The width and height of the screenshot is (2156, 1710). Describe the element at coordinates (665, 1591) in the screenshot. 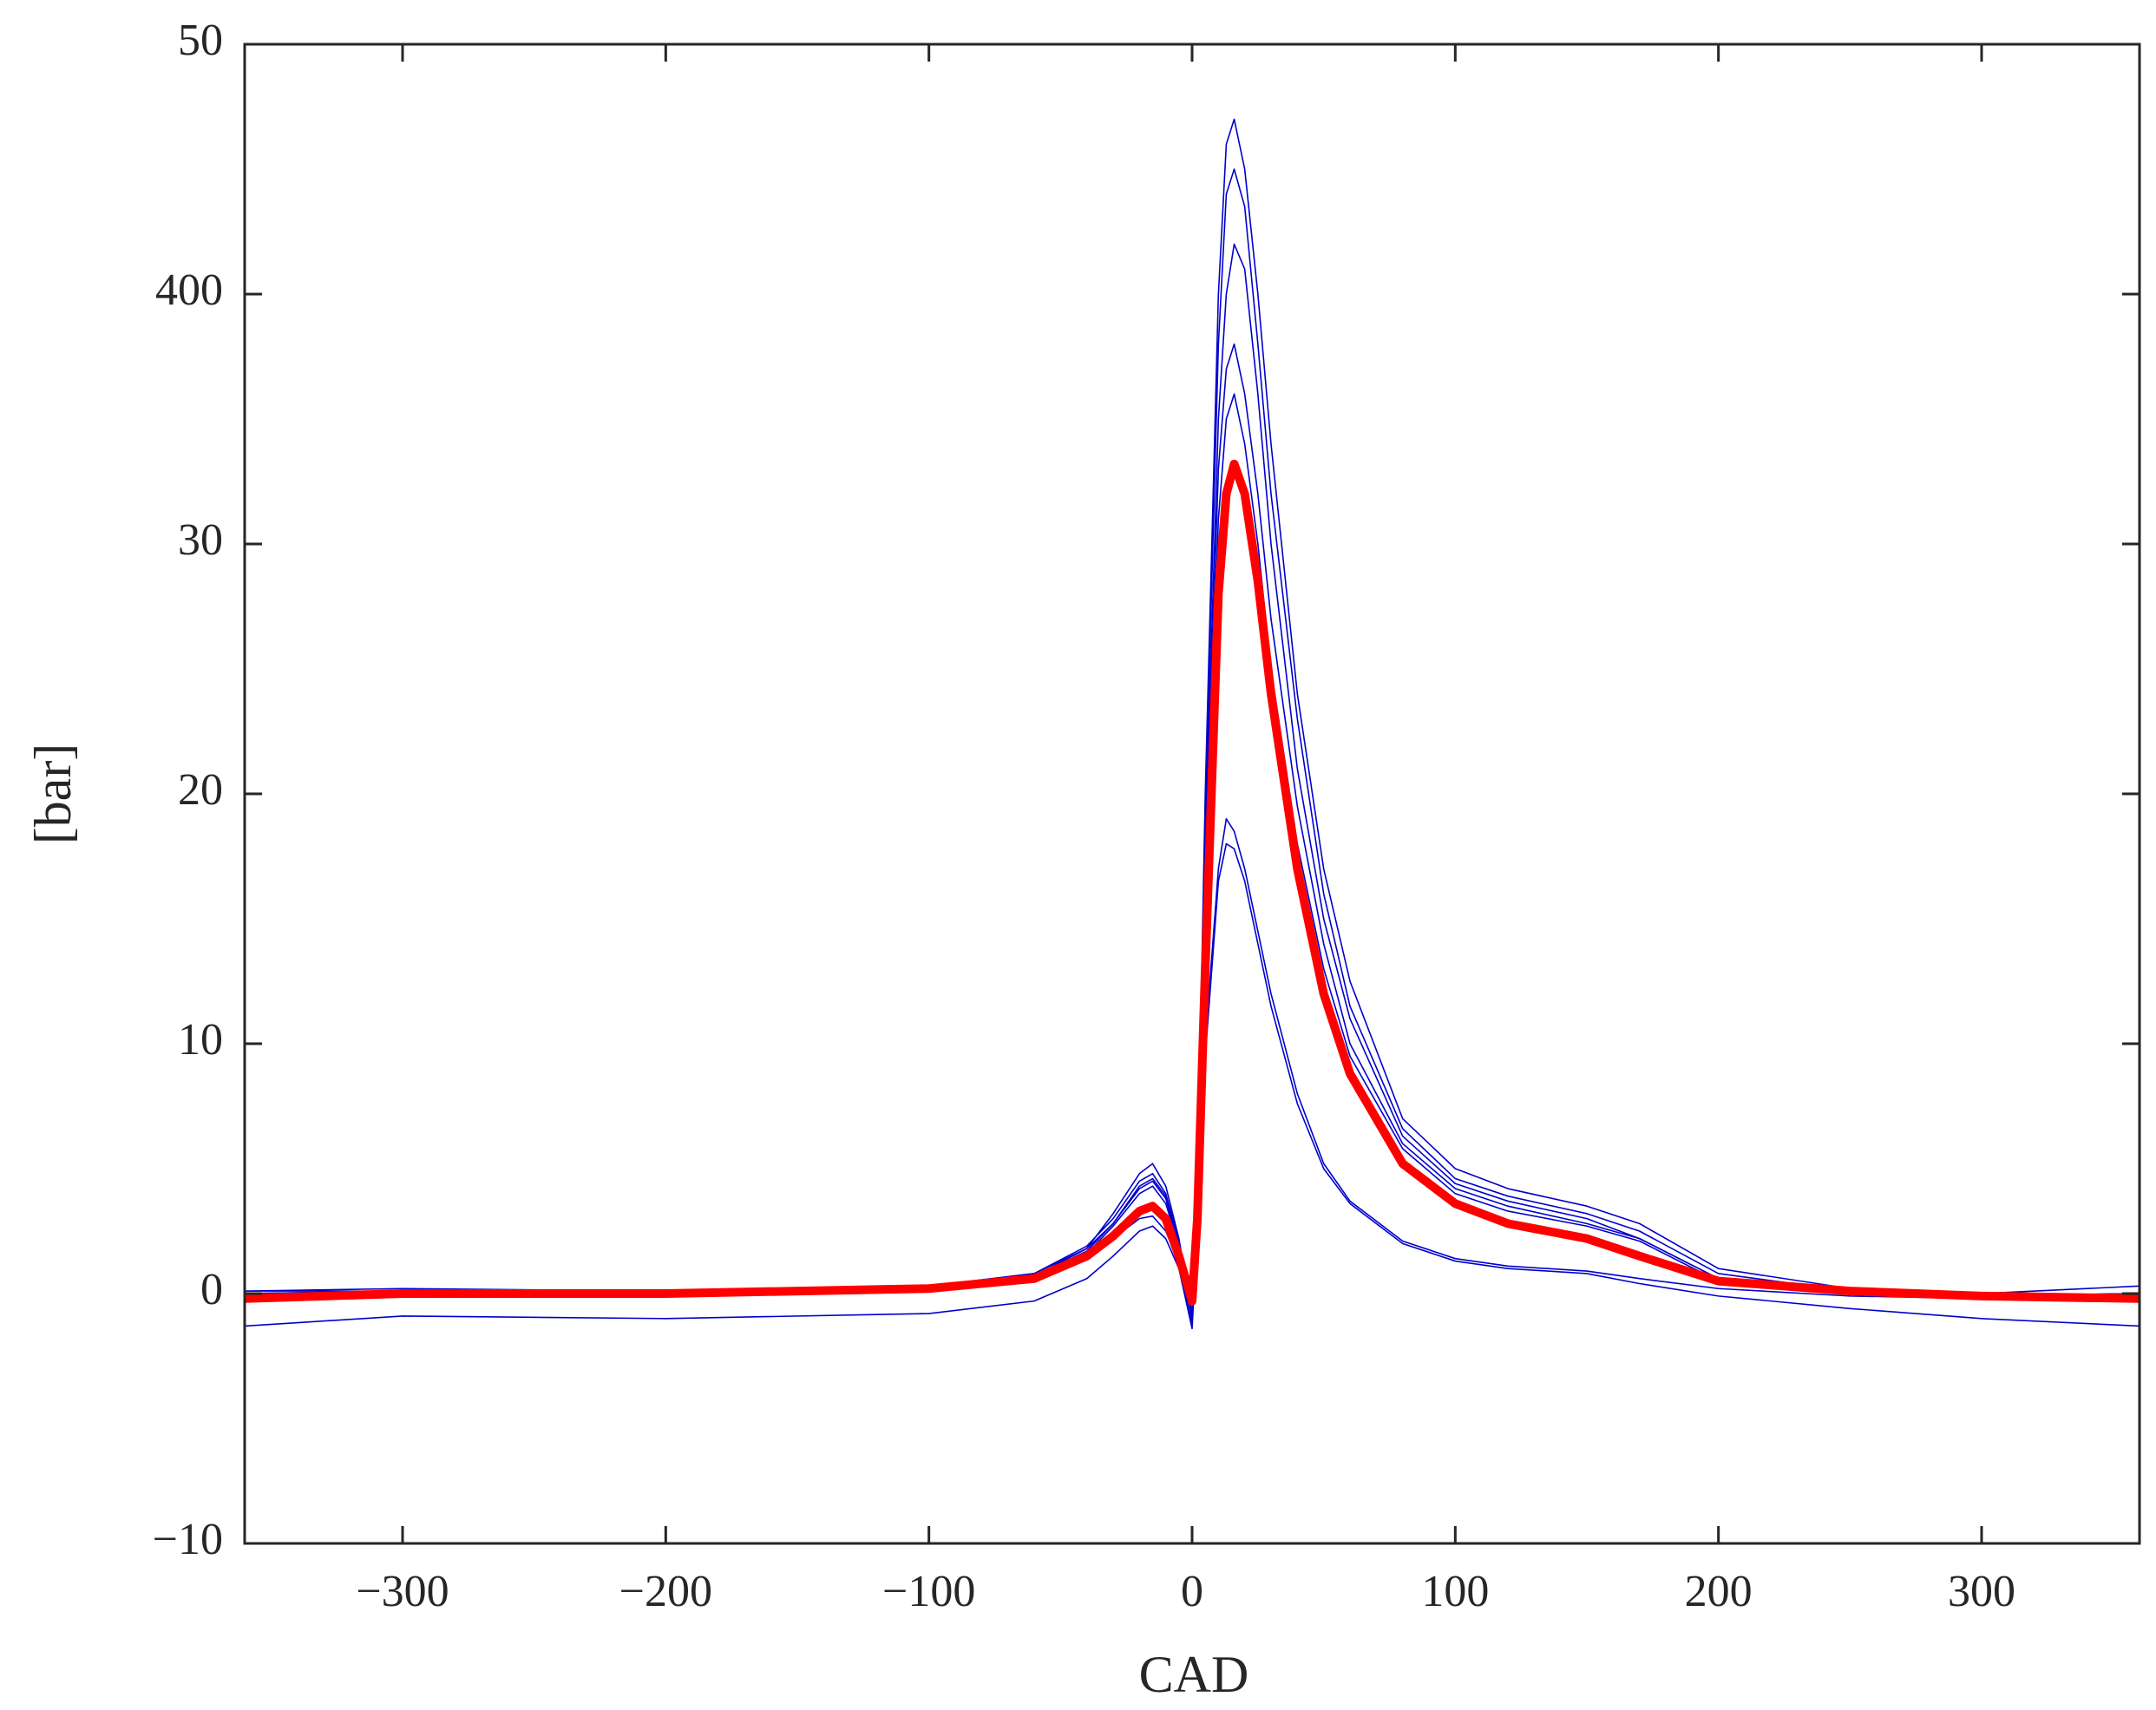

I see `x-tick-label: −200` at that location.